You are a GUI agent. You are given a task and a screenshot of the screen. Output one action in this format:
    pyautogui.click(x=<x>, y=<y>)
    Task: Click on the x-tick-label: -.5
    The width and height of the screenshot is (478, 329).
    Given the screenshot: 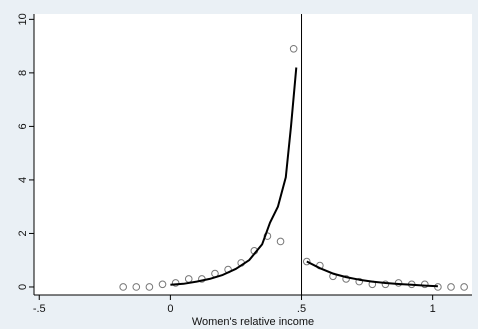 What is the action you would take?
    pyautogui.click(x=39, y=309)
    